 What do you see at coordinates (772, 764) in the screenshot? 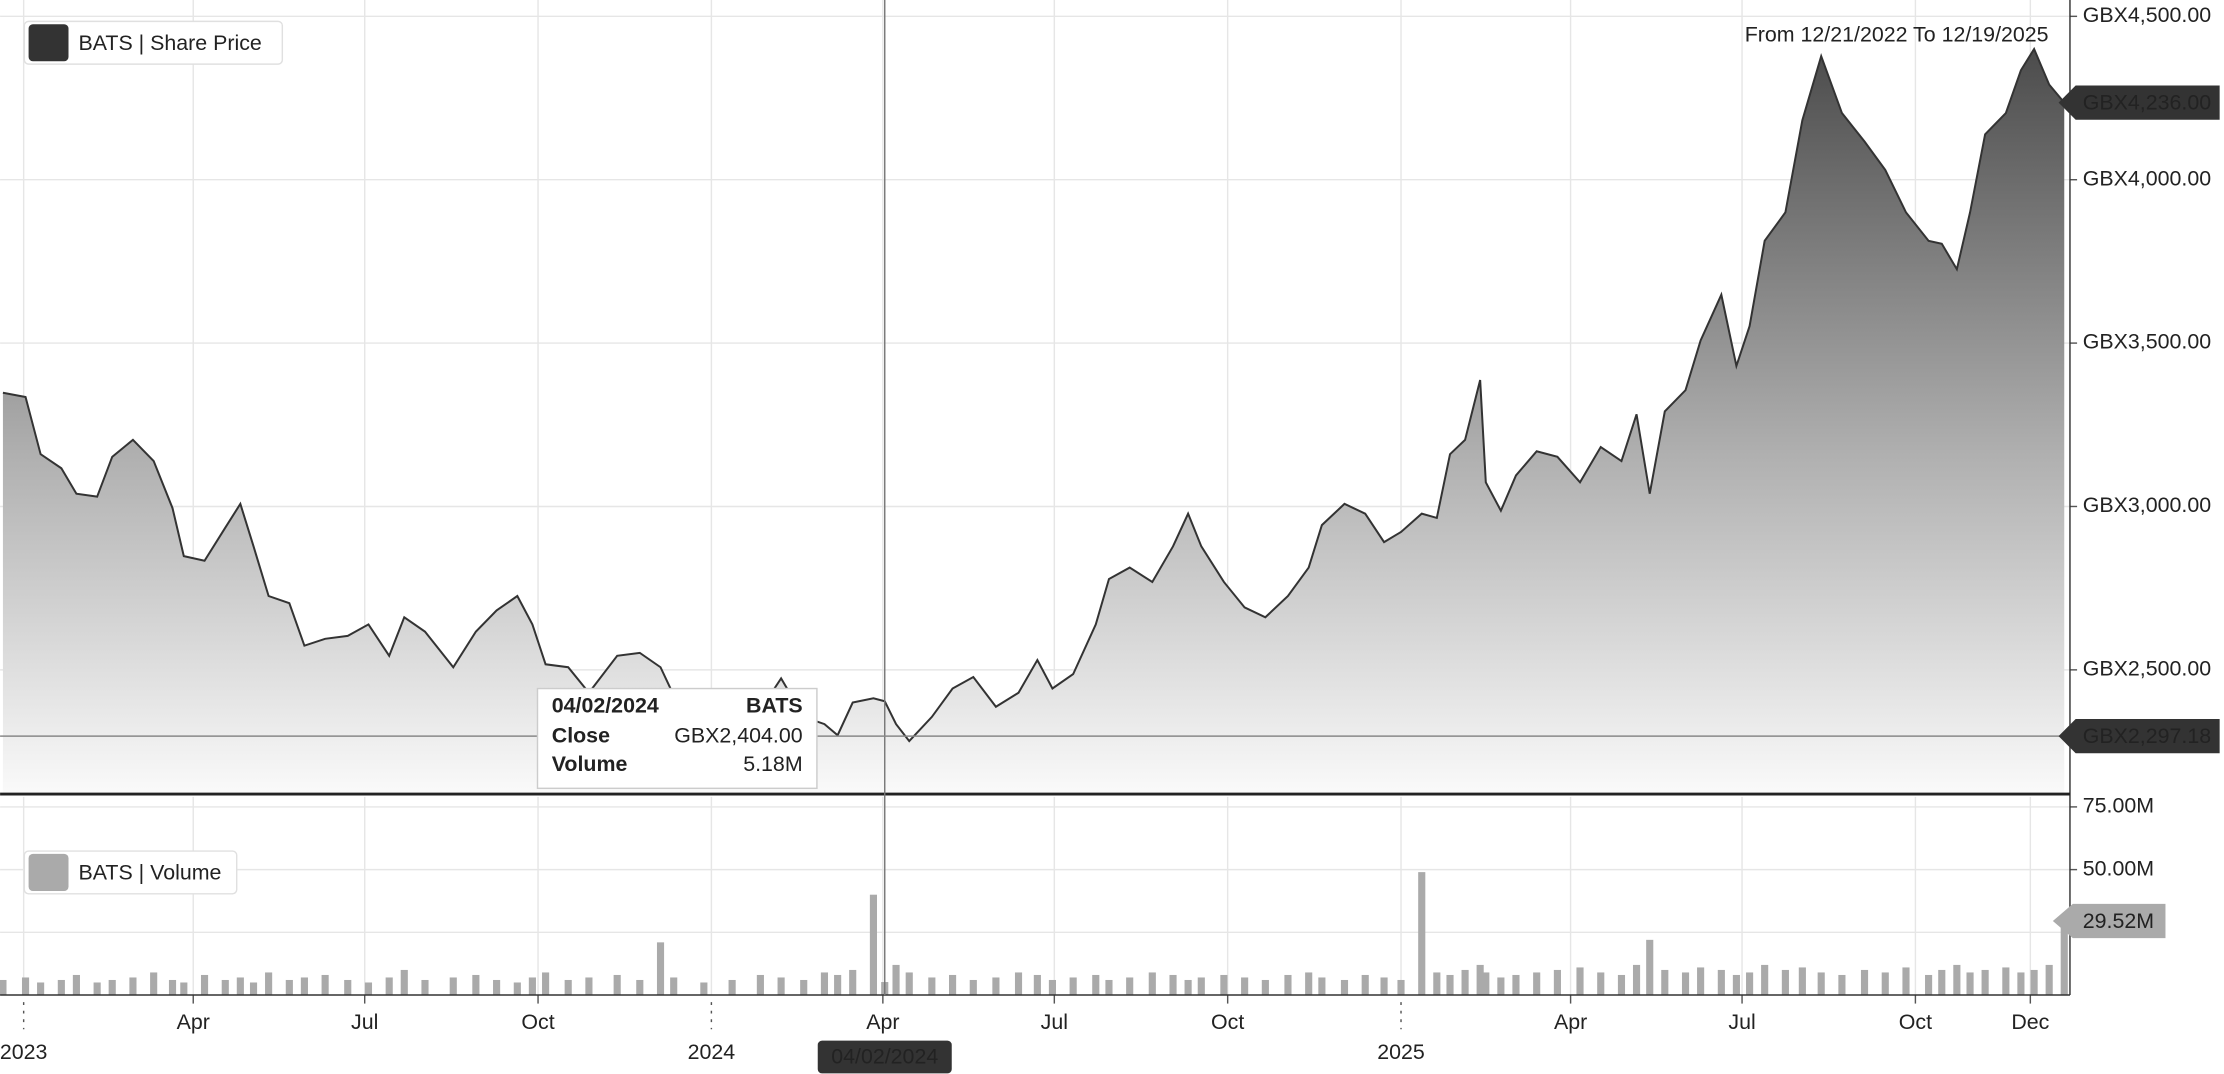
I see `tooltip-volume: 5.18M` at bounding box center [772, 764].